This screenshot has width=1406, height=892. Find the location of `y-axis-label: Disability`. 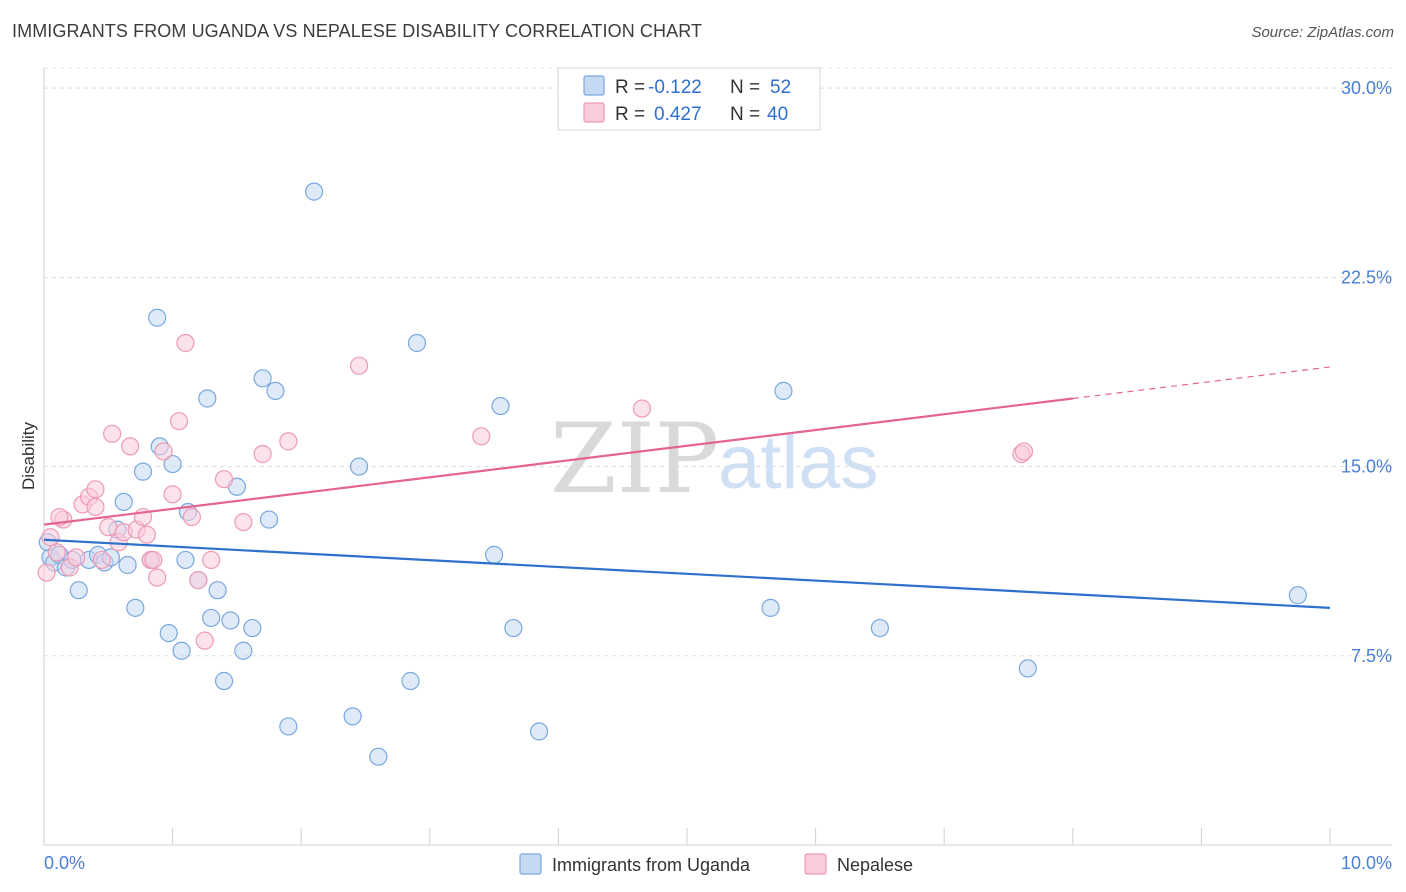

y-axis-label: Disability is located at coordinates (28, 455).